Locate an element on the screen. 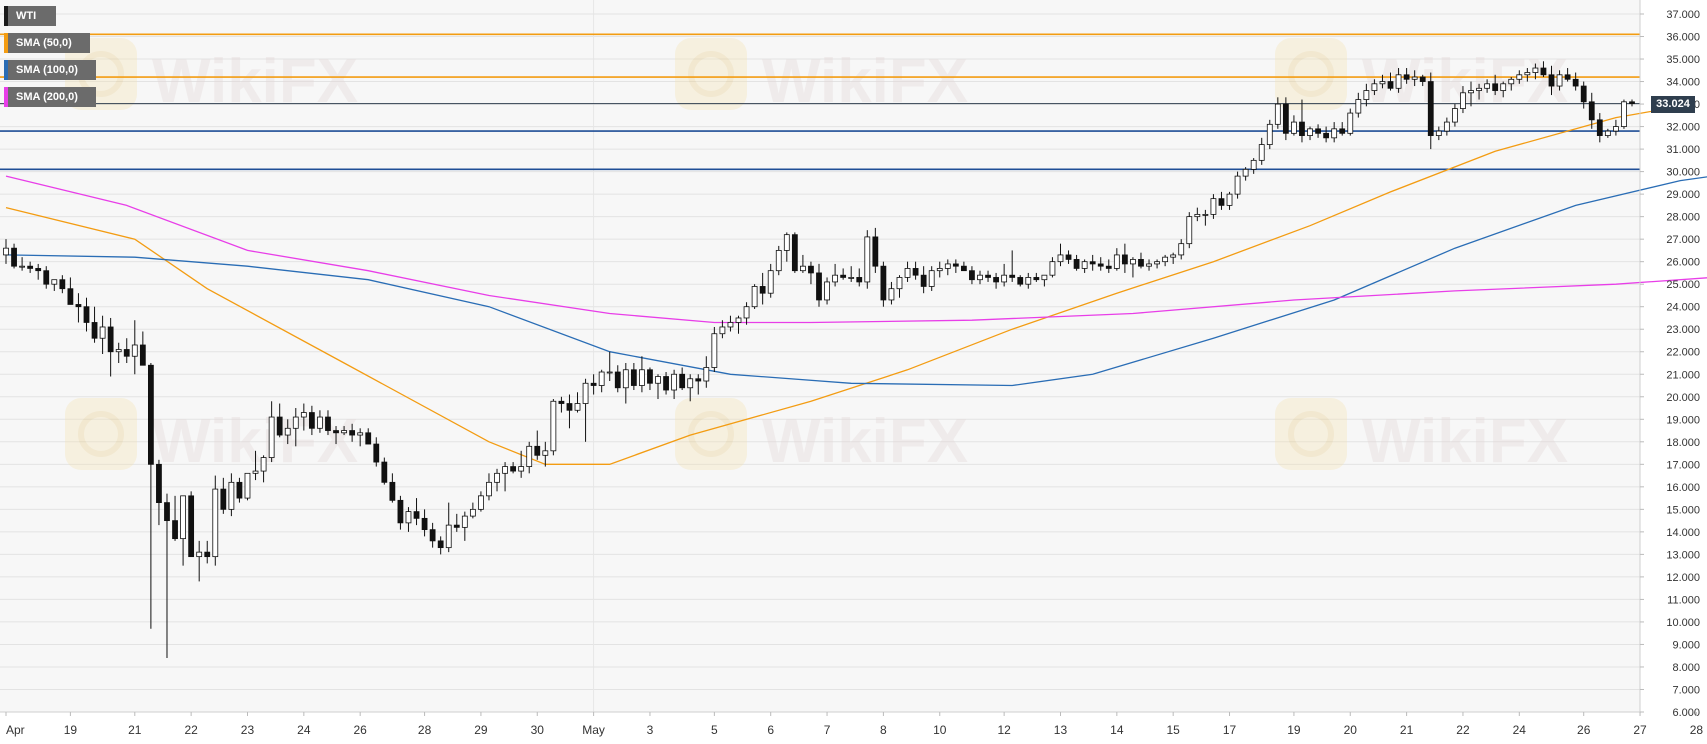 This screenshot has height=744, width=1707. y-tick-label: 10.000 is located at coordinates (1683, 623).